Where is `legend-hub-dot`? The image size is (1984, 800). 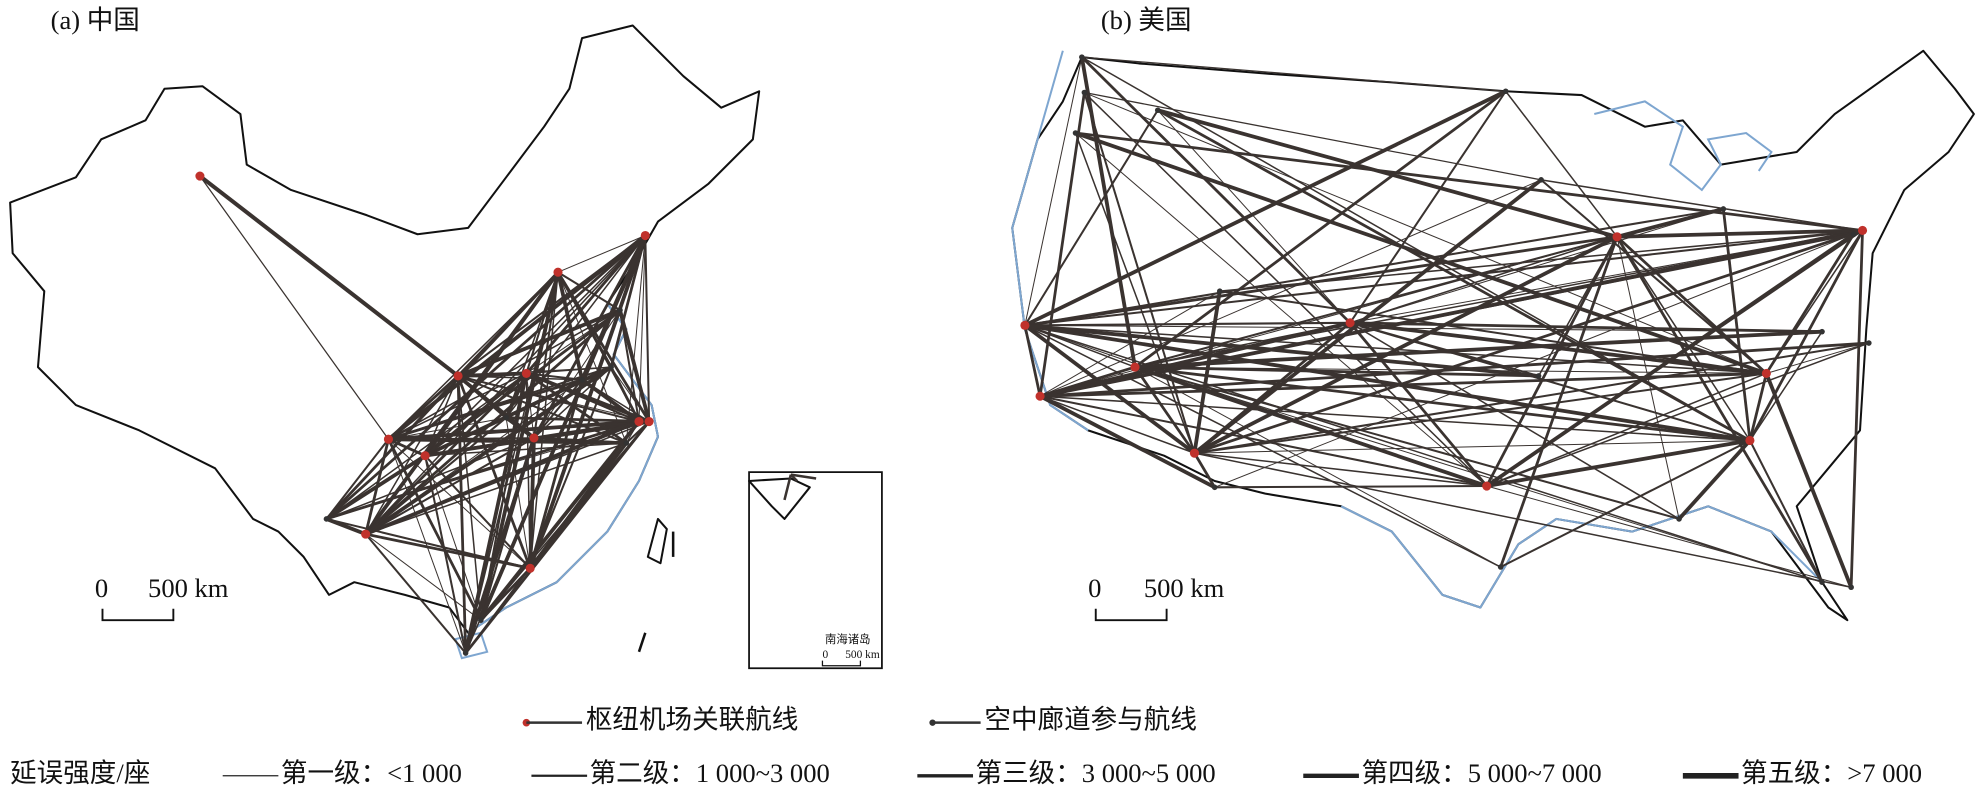
legend-hub-dot is located at coordinates (526, 722).